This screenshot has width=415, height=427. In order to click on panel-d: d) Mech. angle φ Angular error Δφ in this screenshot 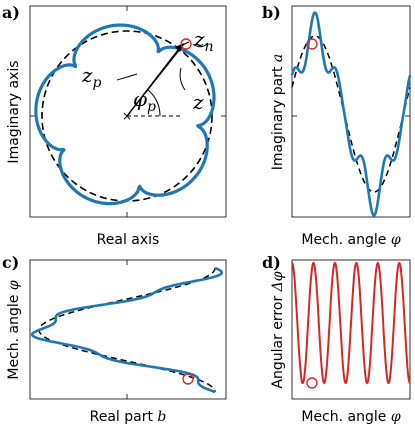, I will do `click(336, 339)`.